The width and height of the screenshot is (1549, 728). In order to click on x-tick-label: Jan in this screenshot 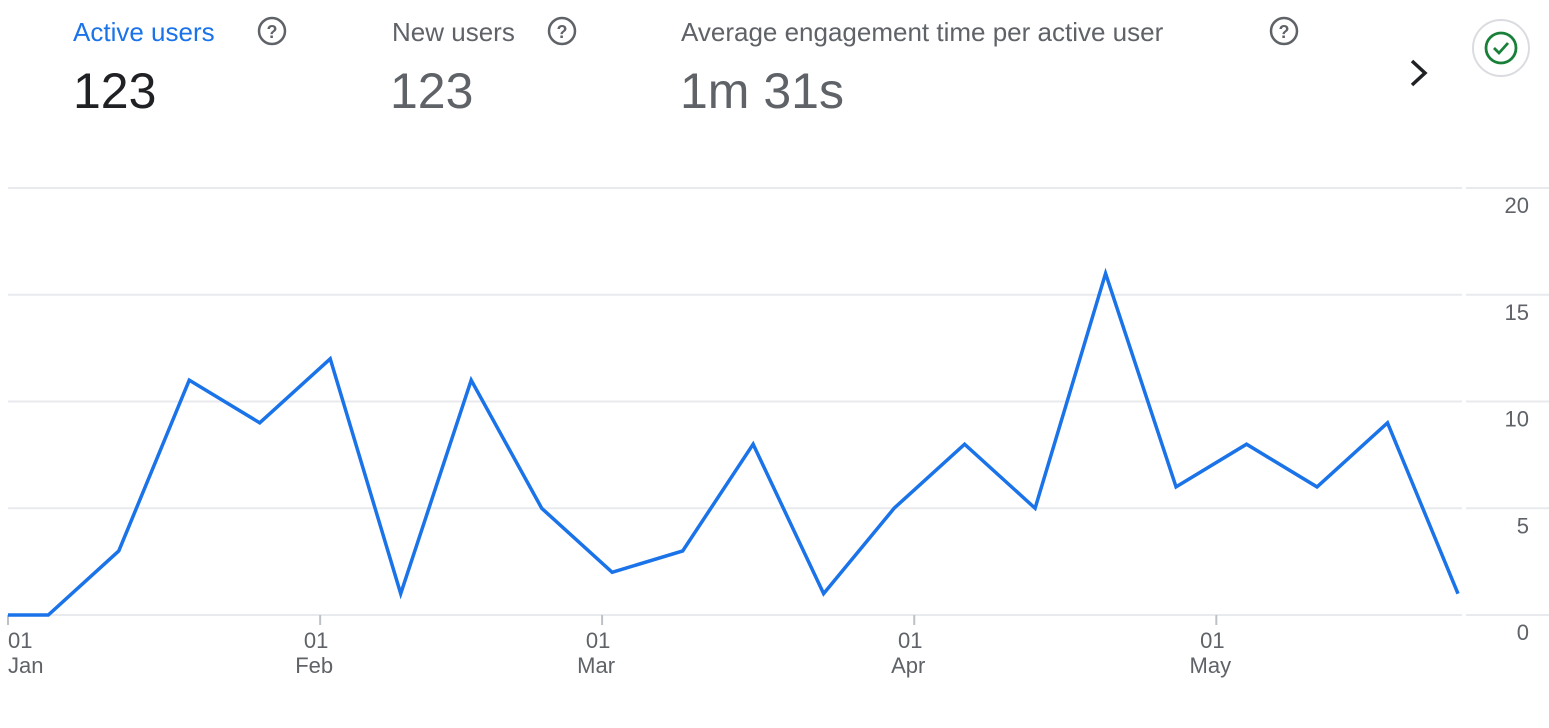, I will do `click(25, 665)`.